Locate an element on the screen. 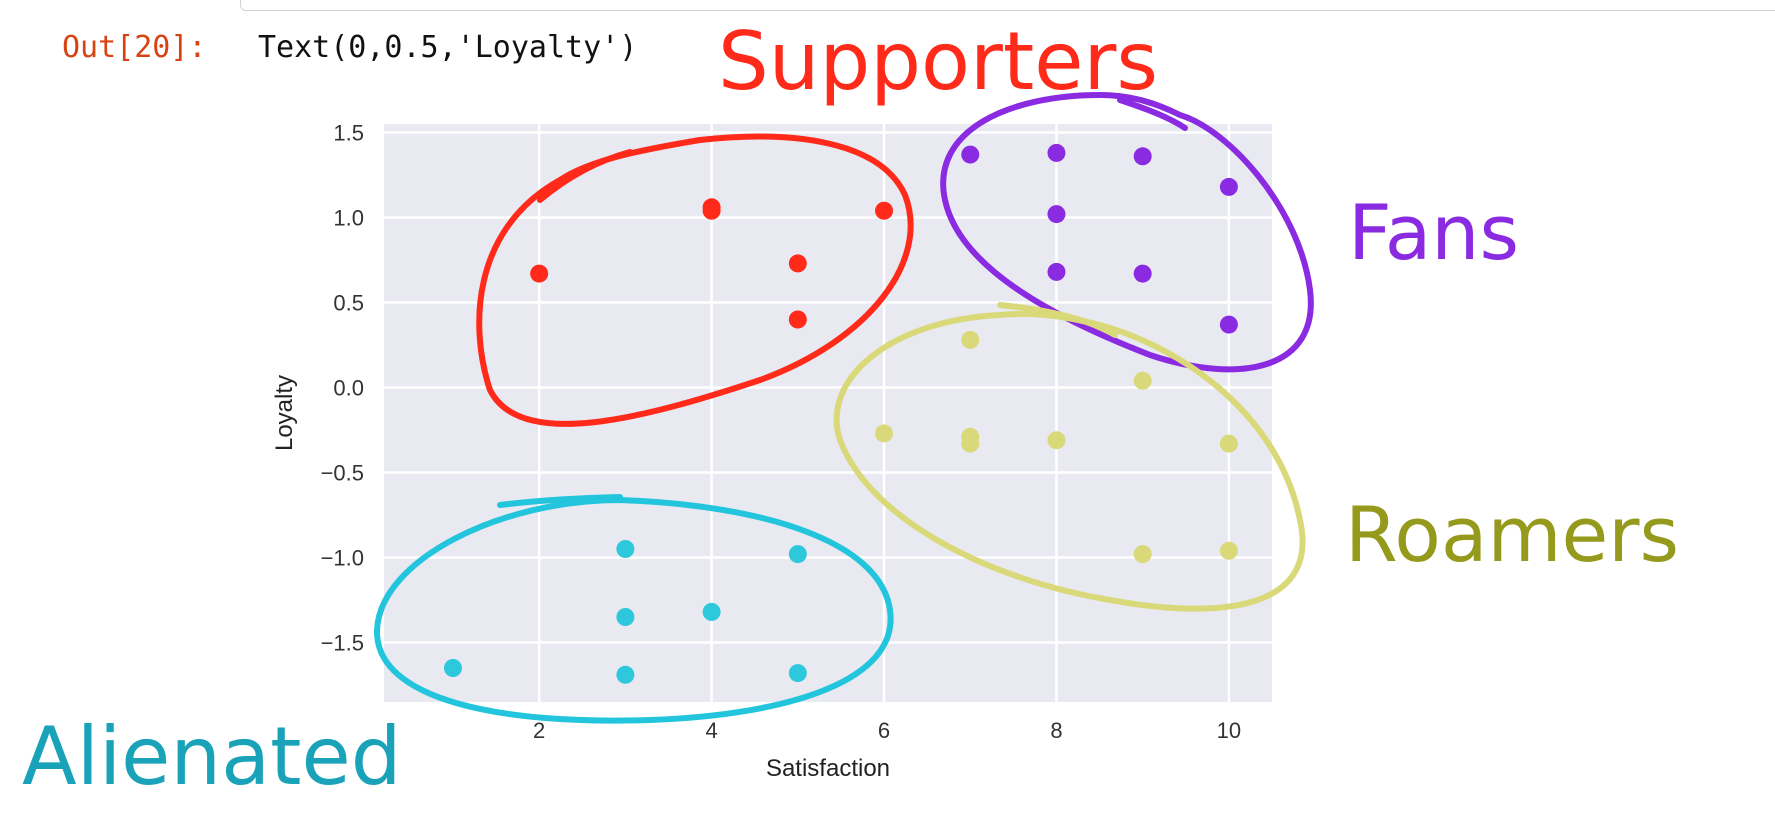 Image resolution: width=1775 pixels, height=816 pixels. roamers-circle-tail is located at coordinates (1057, 320).